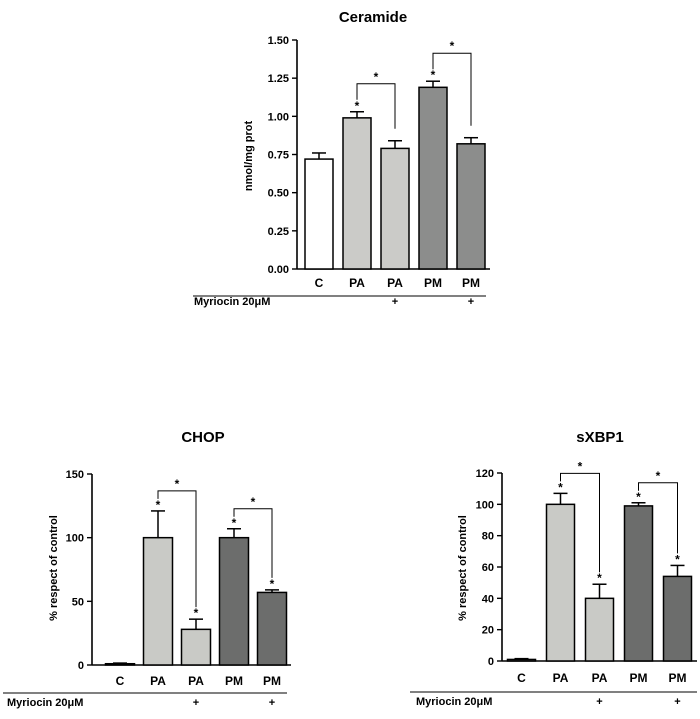 Image resolution: width=700 pixels, height=719 pixels. Describe the element at coordinates (600, 437) in the screenshot. I see `chart-title: sXBP1` at that location.